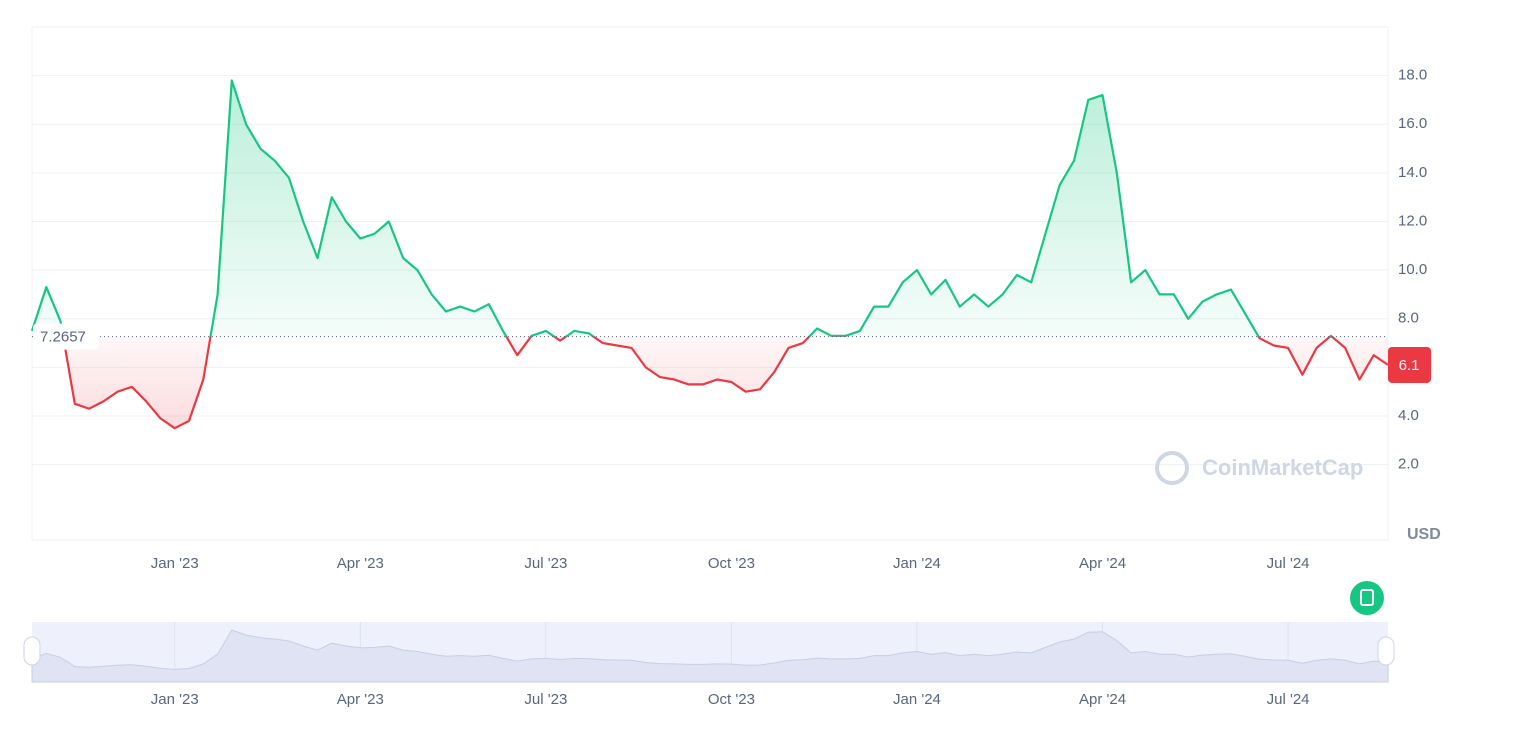  I want to click on navigator-layer, so click(710, 652).